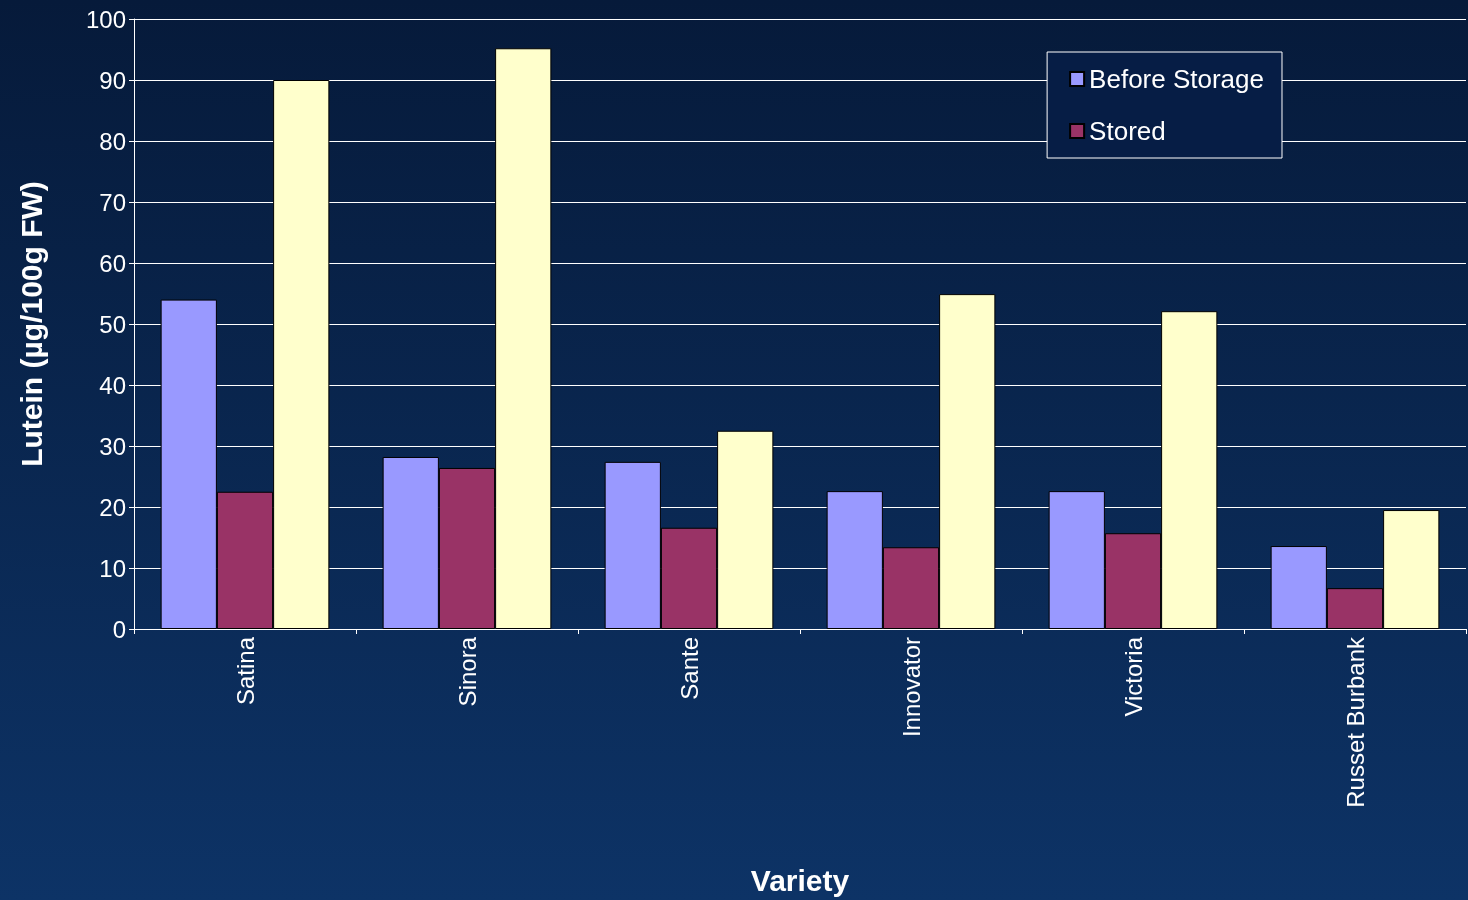  What do you see at coordinates (112, 385) in the screenshot?
I see `y-tick-label: 40` at bounding box center [112, 385].